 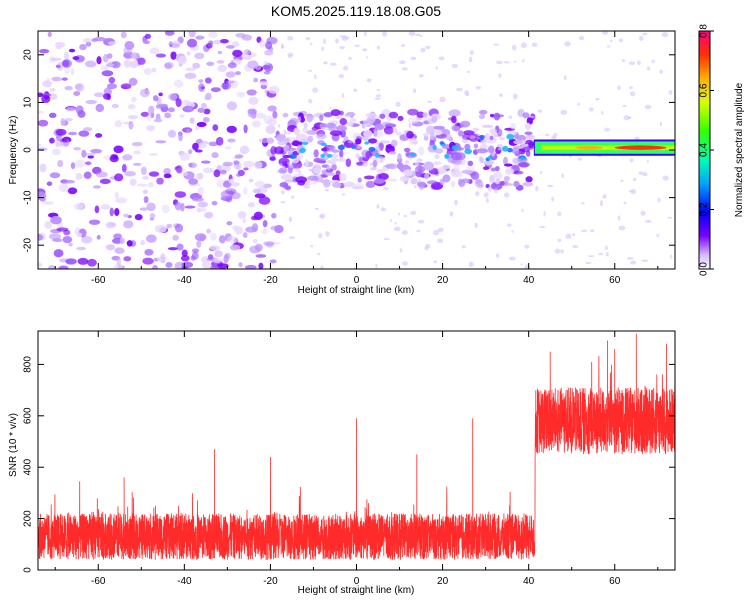 What do you see at coordinates (28, 102) in the screenshot?
I see `spec-y-tick-label: 10` at bounding box center [28, 102].